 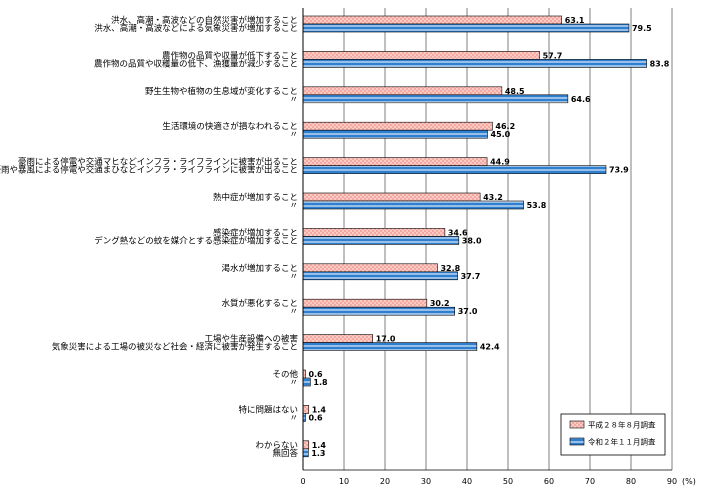 What do you see at coordinates (622, 442) in the screenshot?
I see `legend-label-2020: 令和２年１１月調査` at bounding box center [622, 442].